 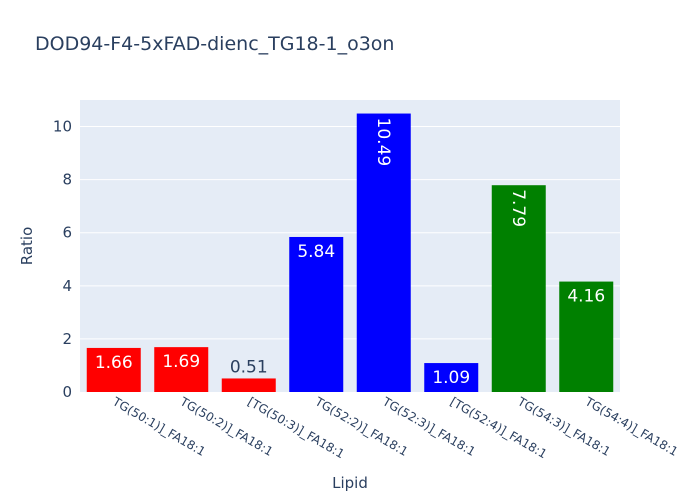 I want to click on y-tick-label: 0, so click(x=67, y=392).